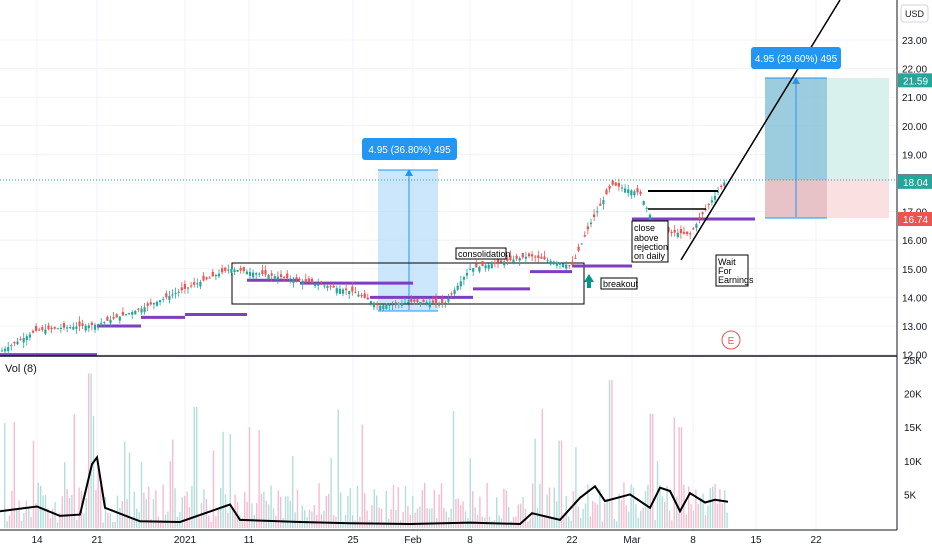 This screenshot has width=932, height=550. I want to click on time-axis-ticks: 14 21 2021 11 25 Feb 8 22 Mar 8 15 22, so click(426, 540).